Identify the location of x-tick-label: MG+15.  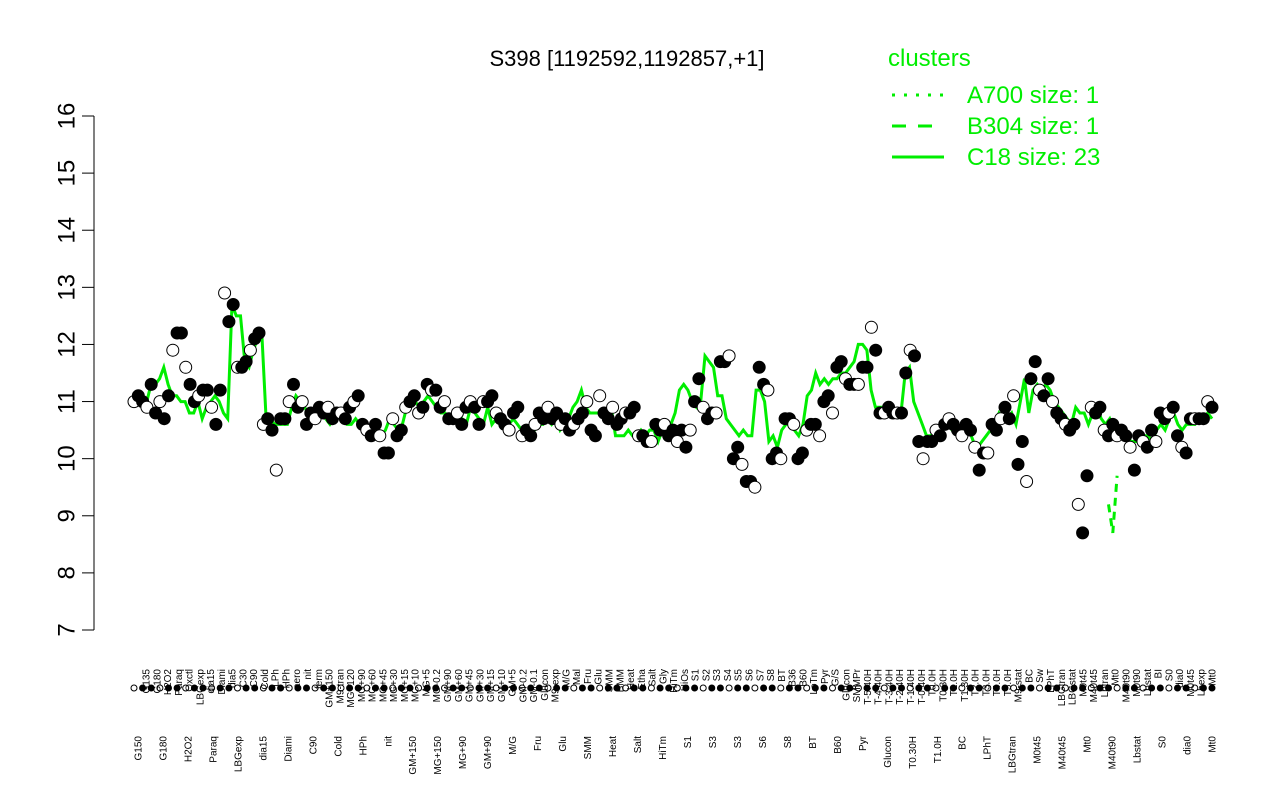
(405, 686).